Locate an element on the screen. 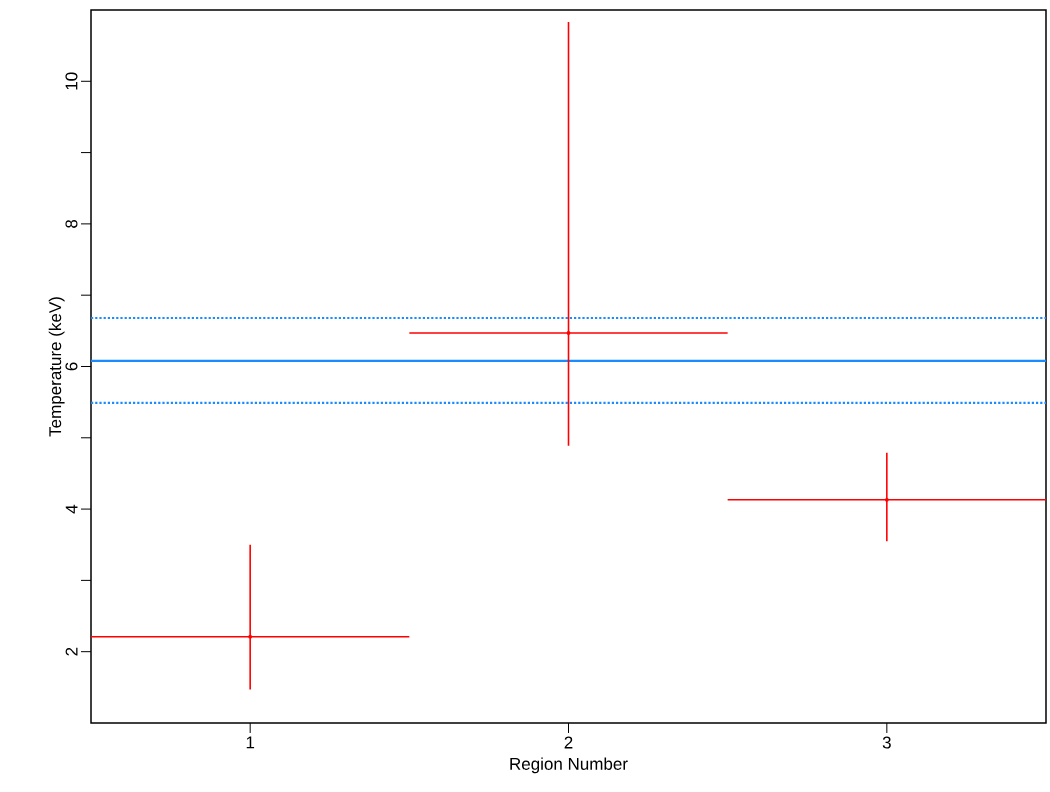 This screenshot has height=792, width=1050. y-tick-label: 10 is located at coordinates (71, 81).